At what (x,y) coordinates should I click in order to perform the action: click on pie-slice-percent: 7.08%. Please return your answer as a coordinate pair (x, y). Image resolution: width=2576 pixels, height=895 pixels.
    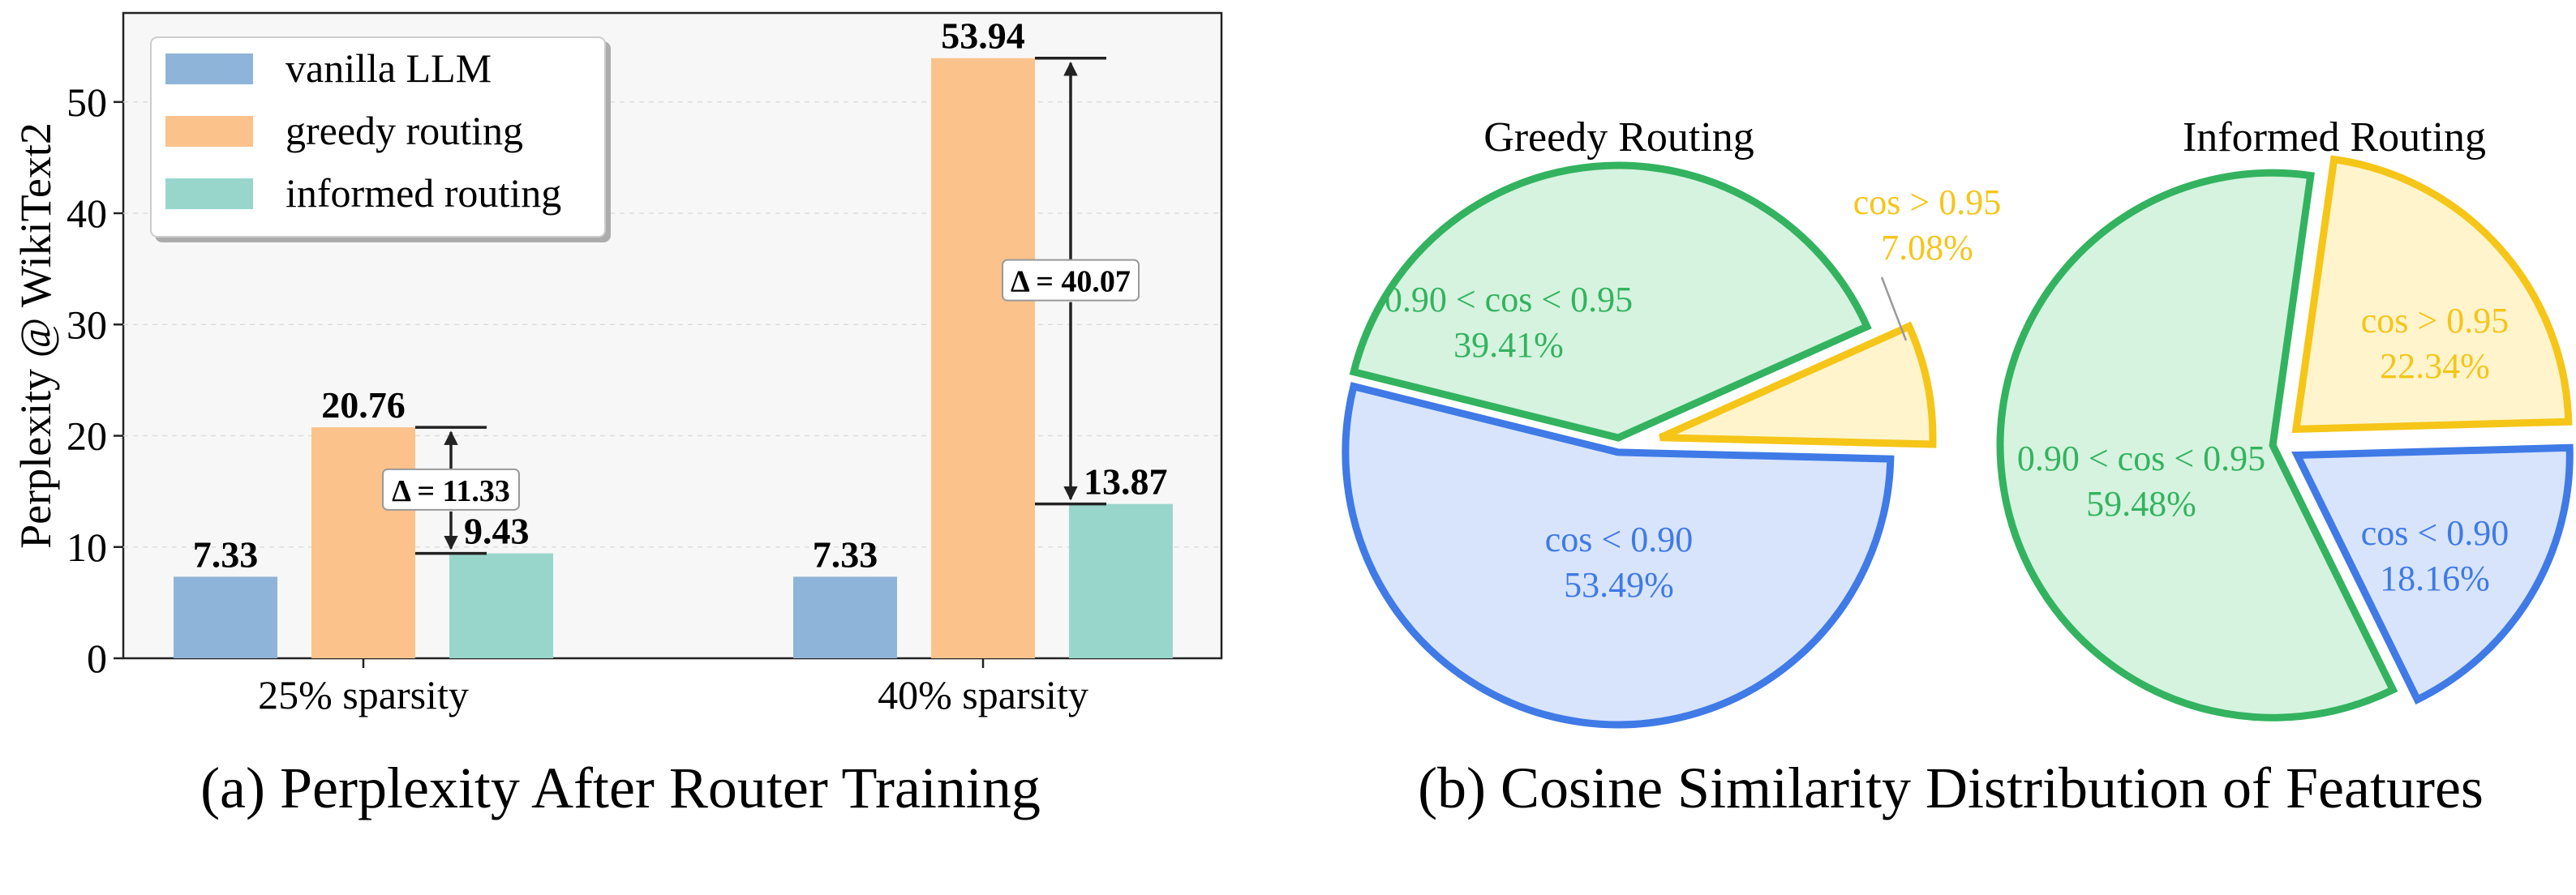
    Looking at the image, I should click on (1927, 248).